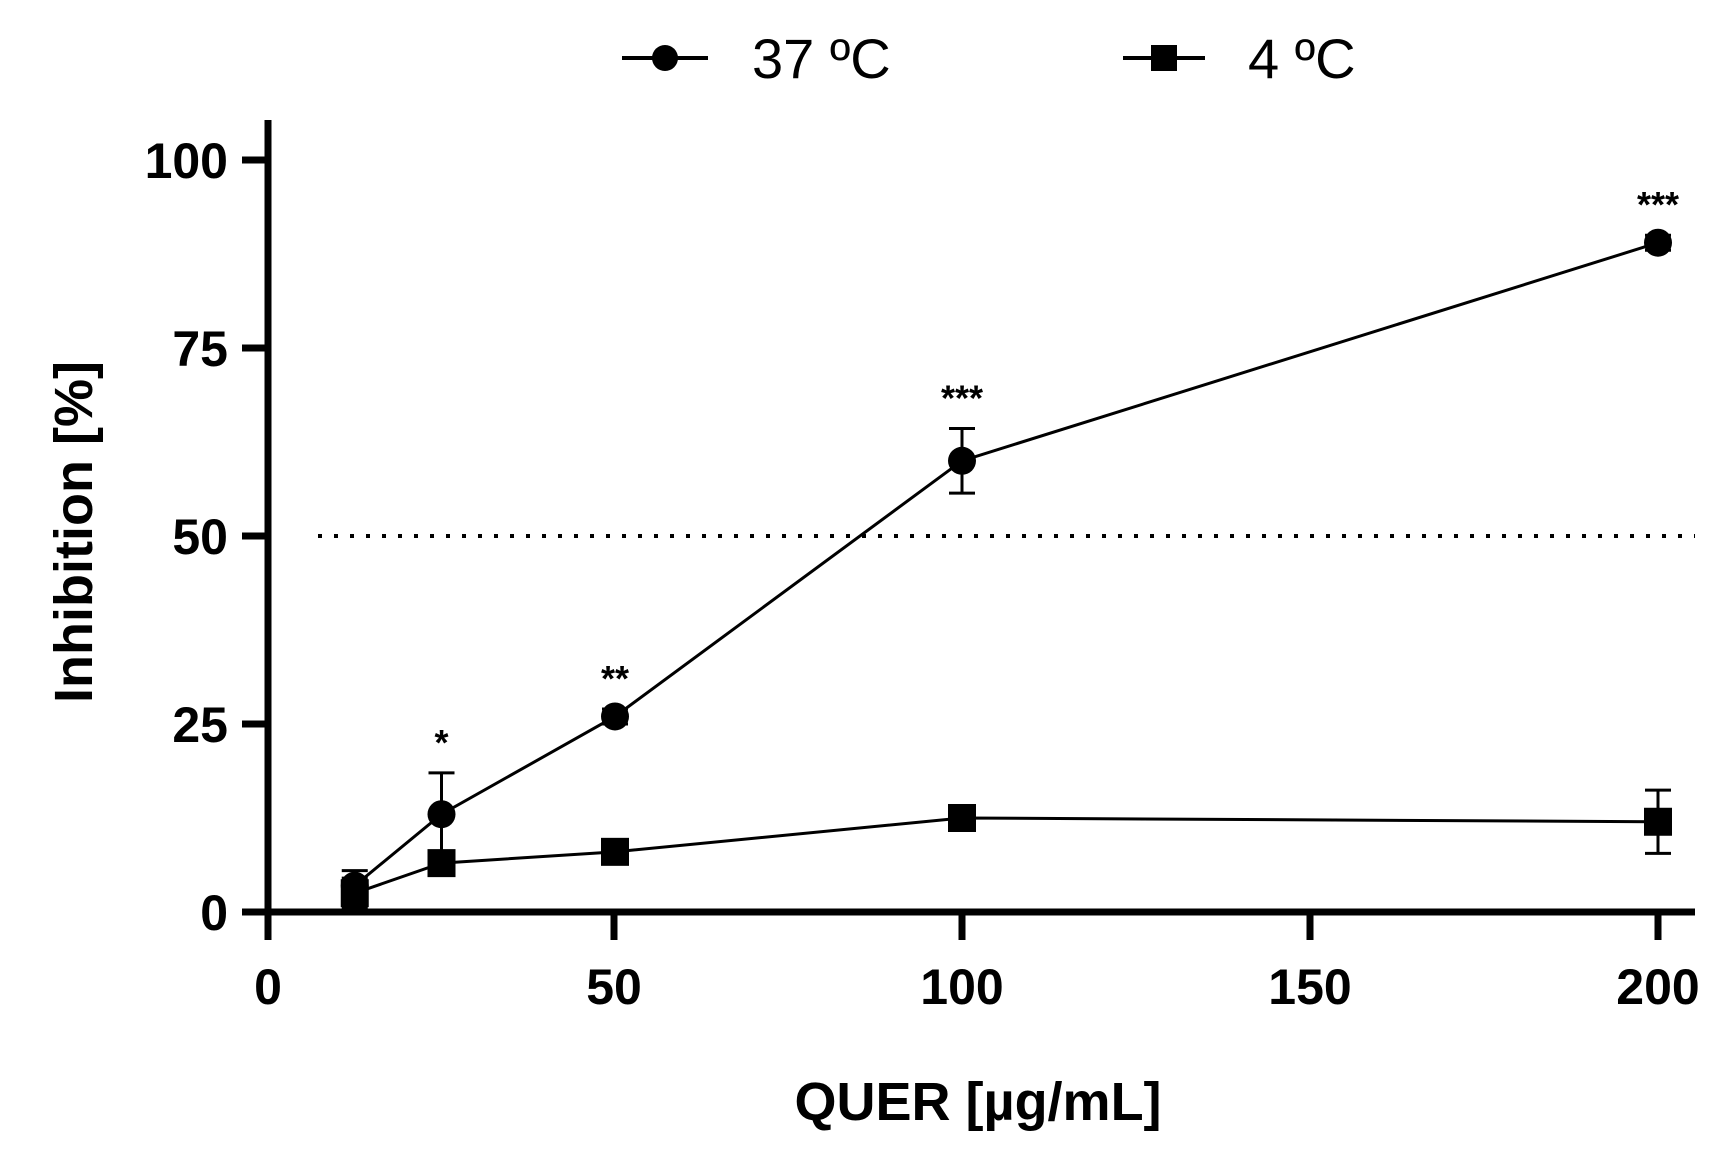 Image resolution: width=1730 pixels, height=1152 pixels. I want to click on legend-marker-square, so click(1164, 58).